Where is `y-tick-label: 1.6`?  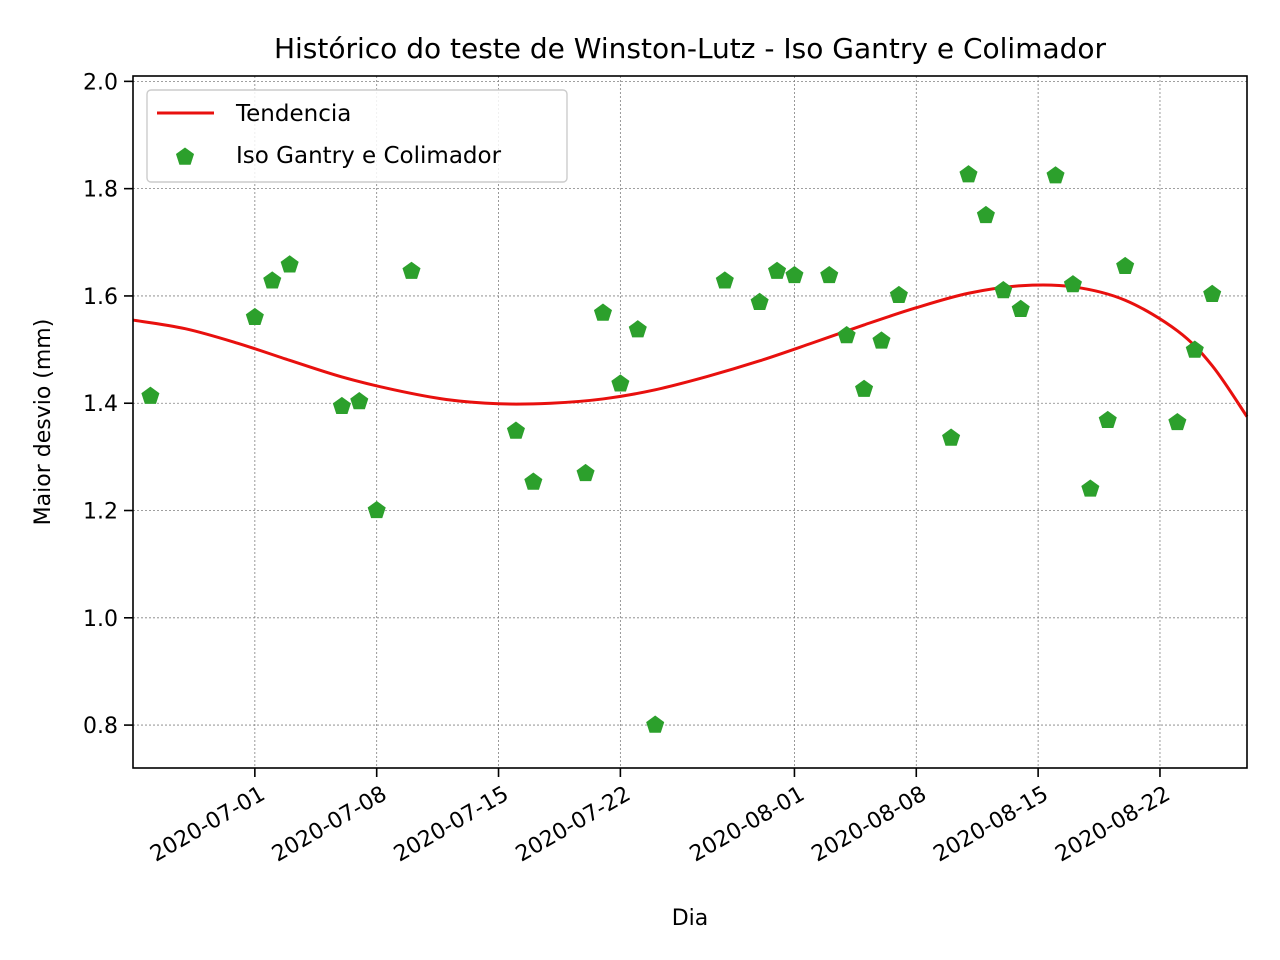 y-tick-label: 1.6 is located at coordinates (100, 297).